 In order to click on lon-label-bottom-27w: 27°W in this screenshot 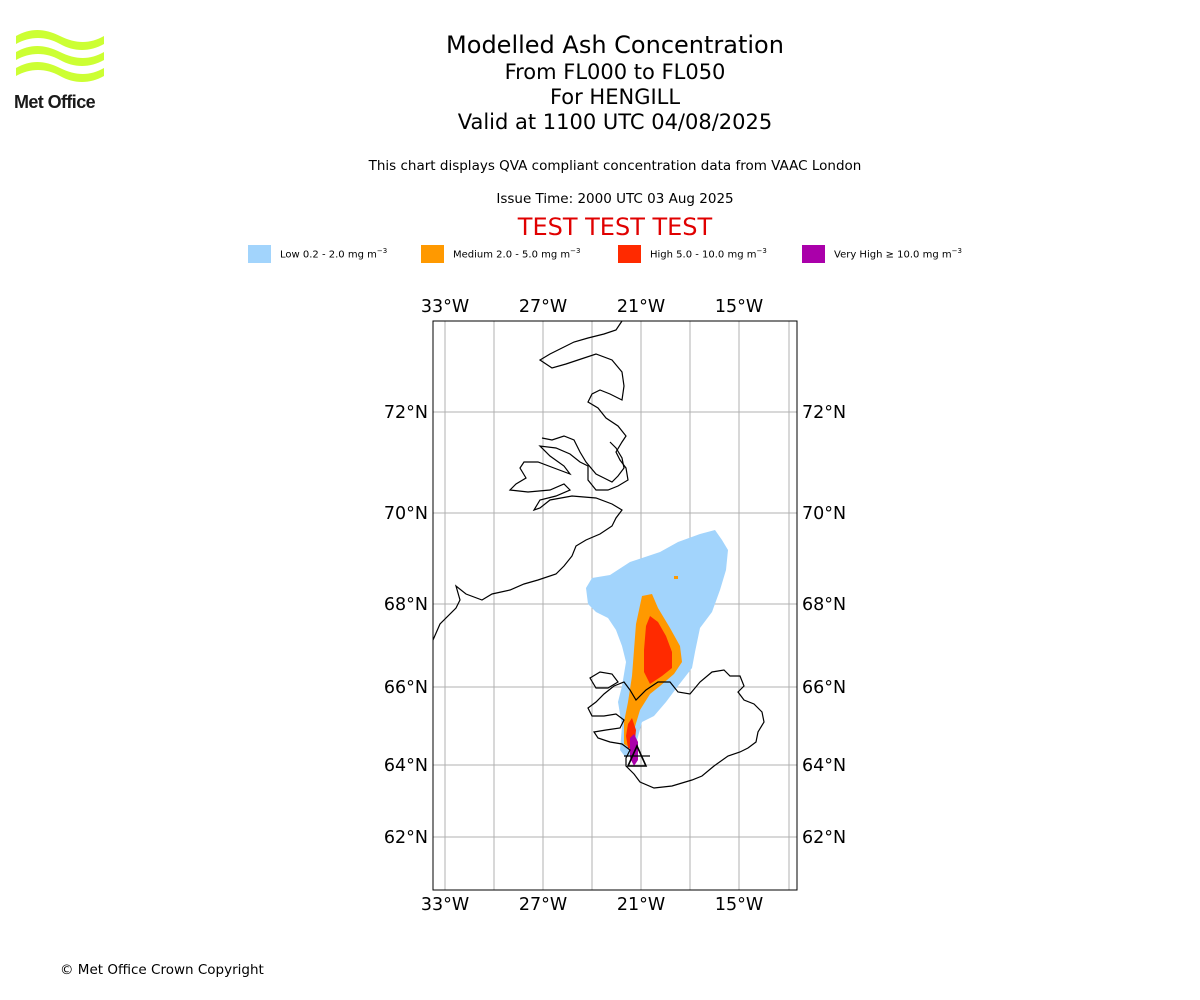, I will do `click(543, 905)`.